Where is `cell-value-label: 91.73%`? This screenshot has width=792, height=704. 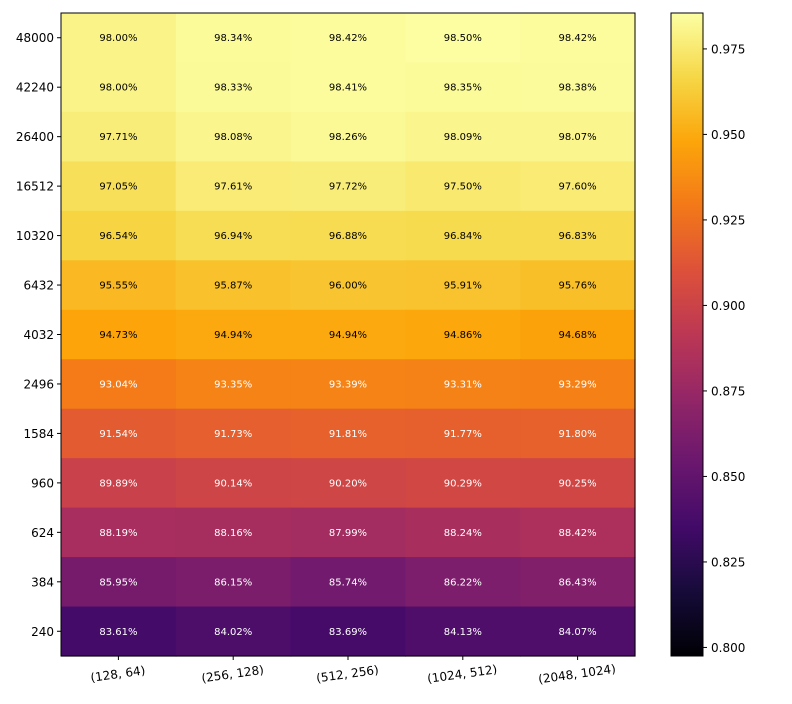
cell-value-label: 91.73% is located at coordinates (233, 434).